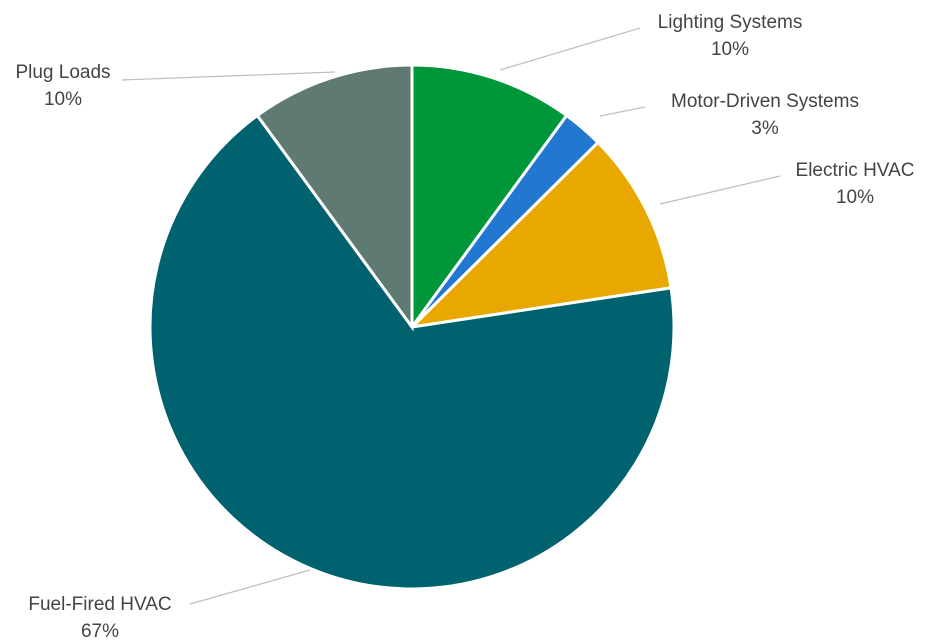 This screenshot has height=643, width=932. Describe the element at coordinates (99, 604) in the screenshot. I see `slice-name-fuel-fired-hvac: Fuel-Fired HVAC` at that location.